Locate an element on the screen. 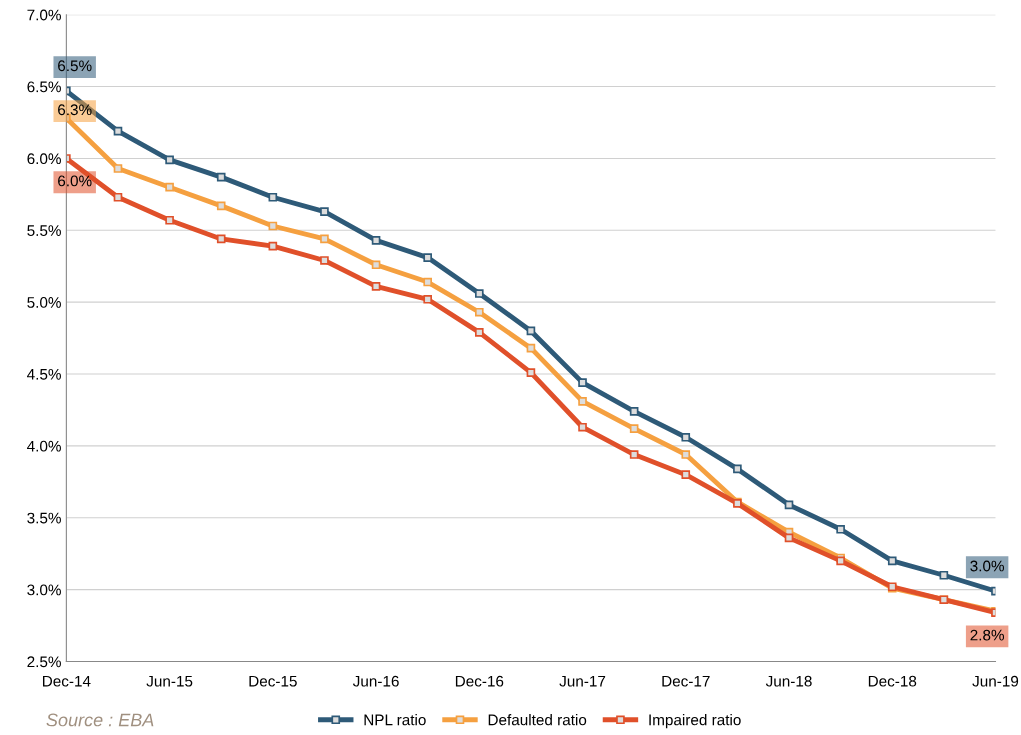  y-tick-label: 6.5% is located at coordinates (44, 87).